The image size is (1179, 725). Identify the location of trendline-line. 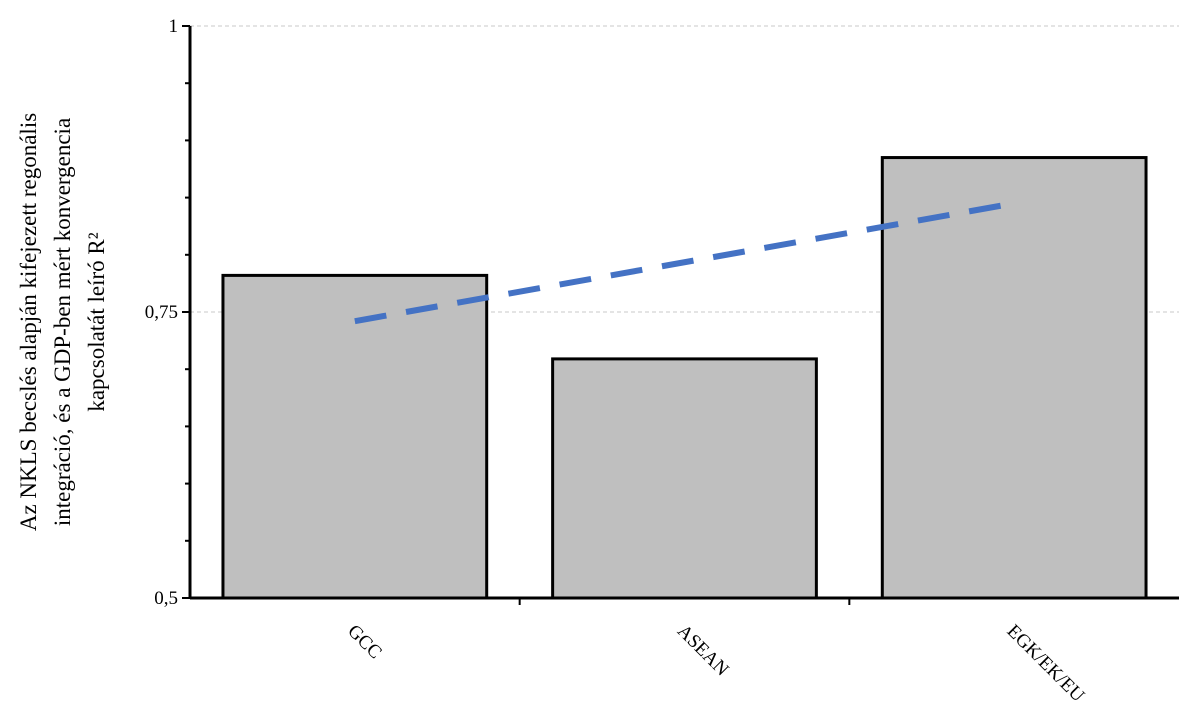
(684, 262).